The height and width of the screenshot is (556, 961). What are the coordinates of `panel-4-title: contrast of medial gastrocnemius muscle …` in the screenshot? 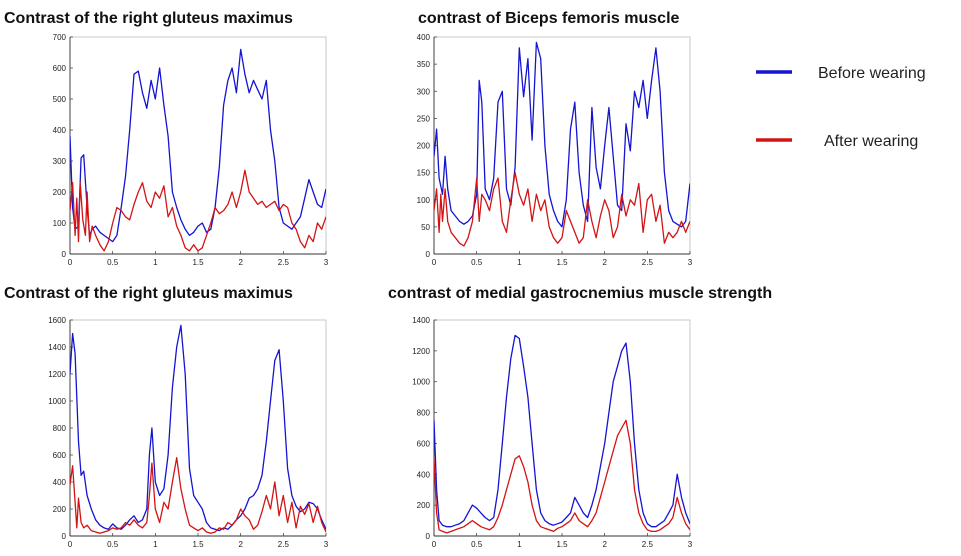 It's located at (580, 293).